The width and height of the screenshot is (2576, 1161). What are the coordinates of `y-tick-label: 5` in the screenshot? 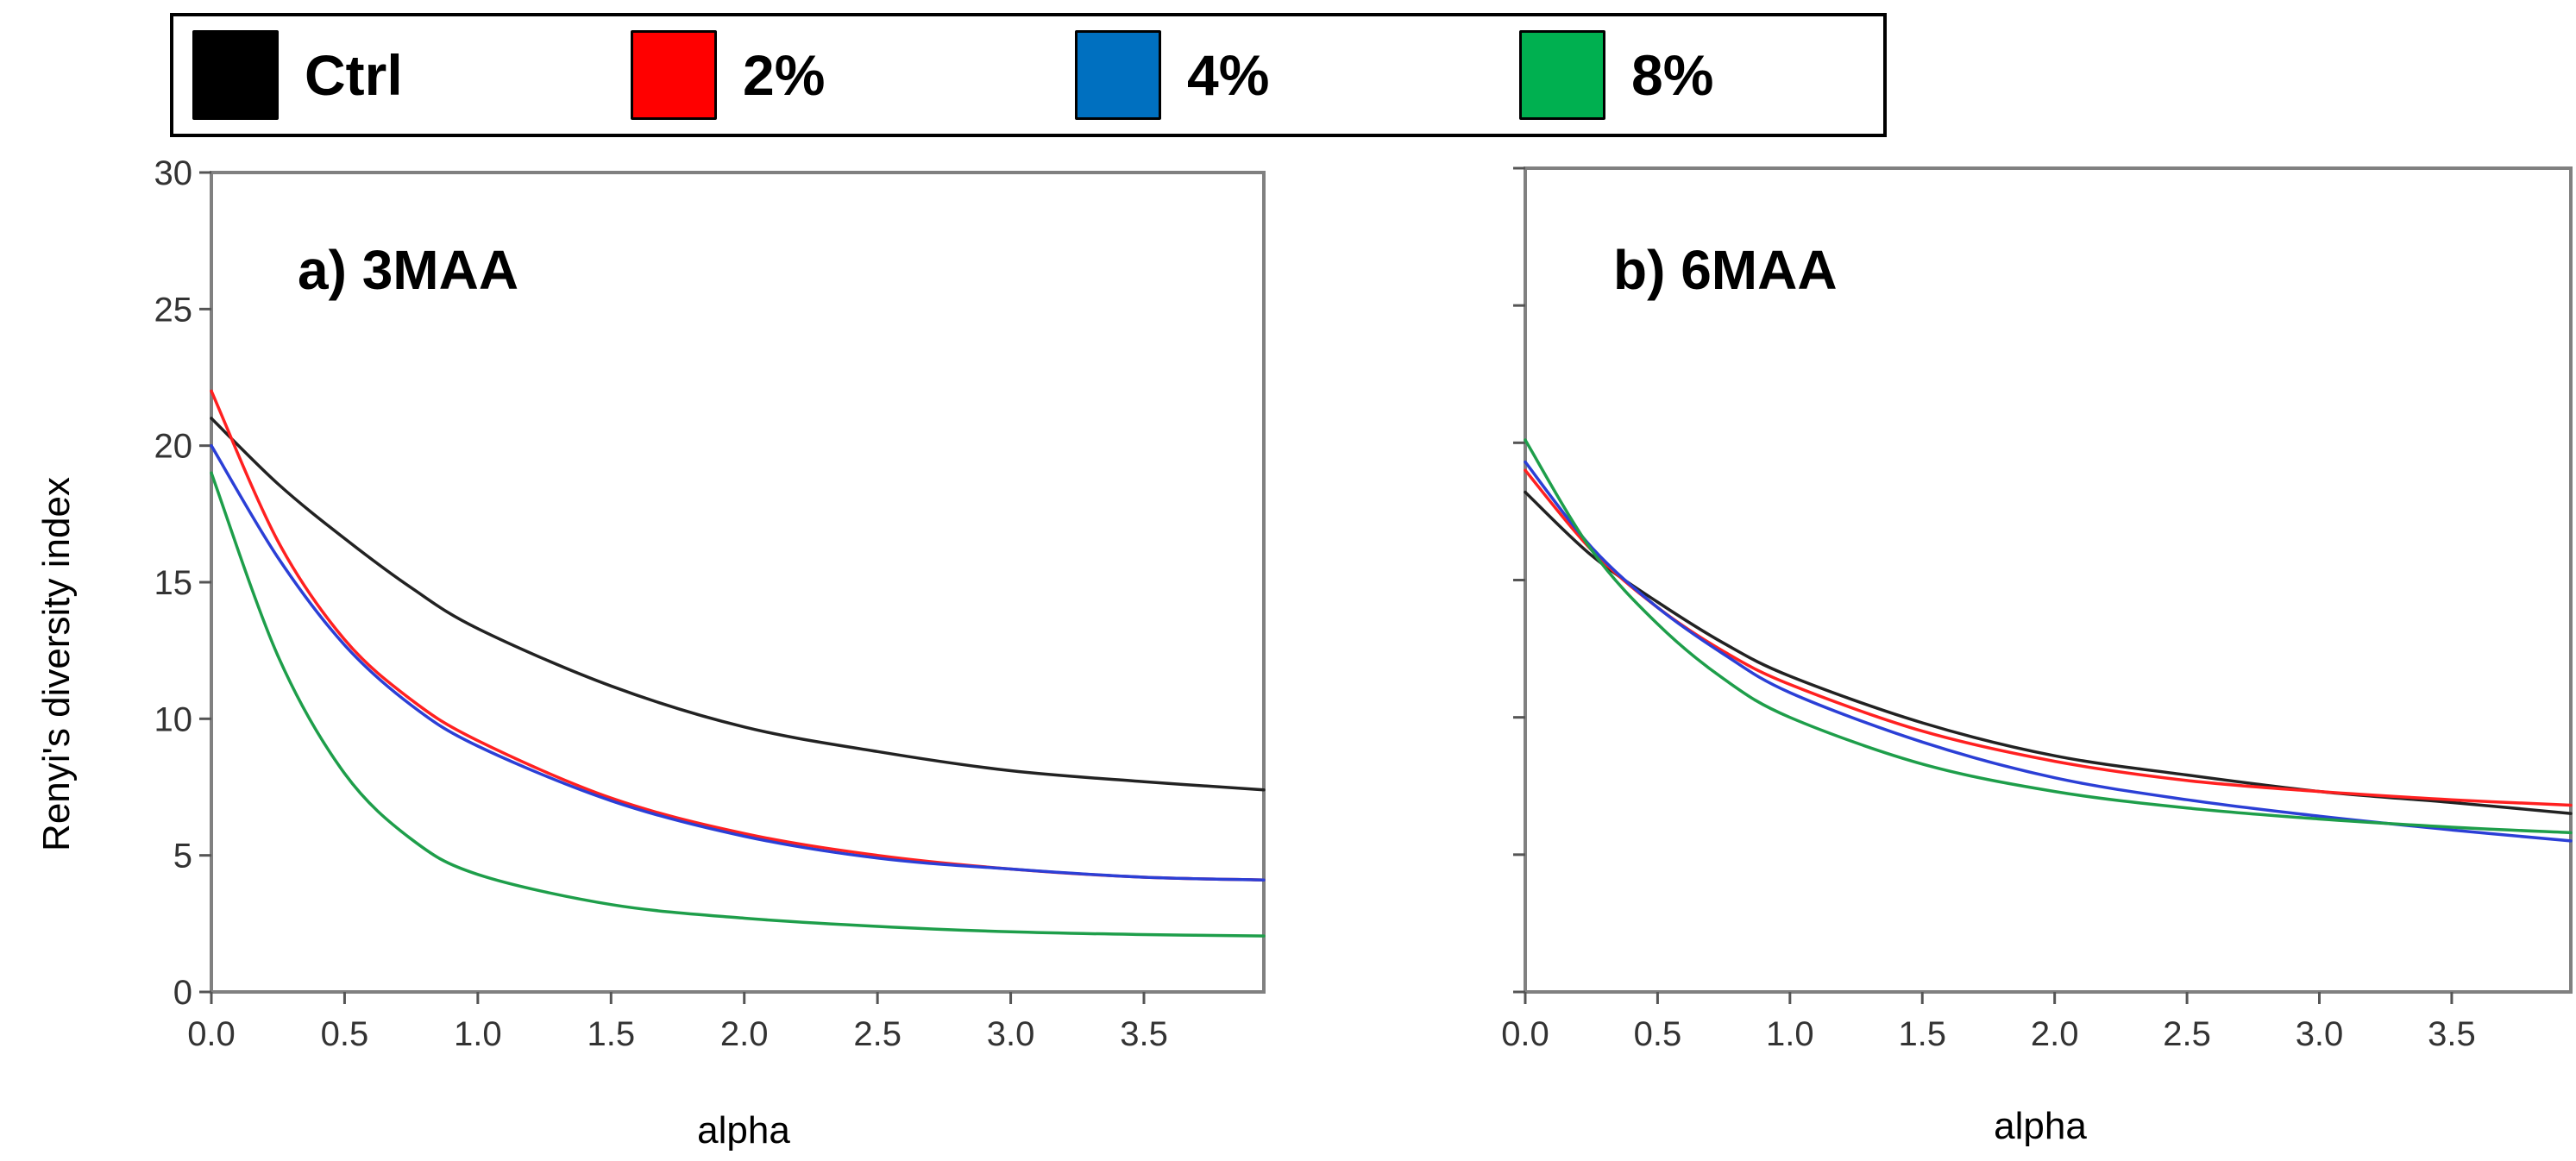 It's located at (182, 856).